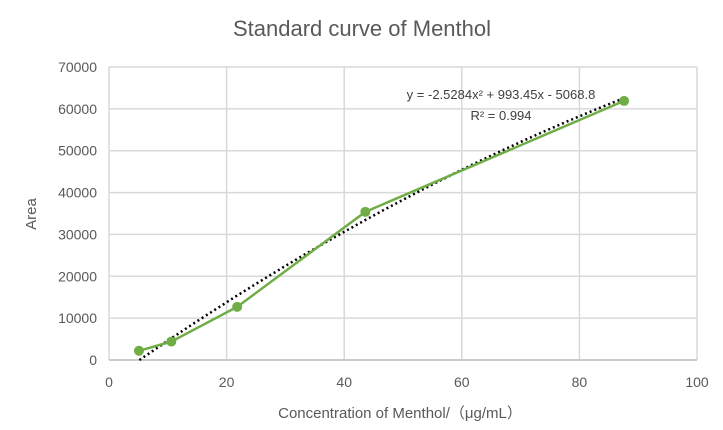  What do you see at coordinates (362, 28) in the screenshot?
I see `chart-title: Standard curve of Menthol` at bounding box center [362, 28].